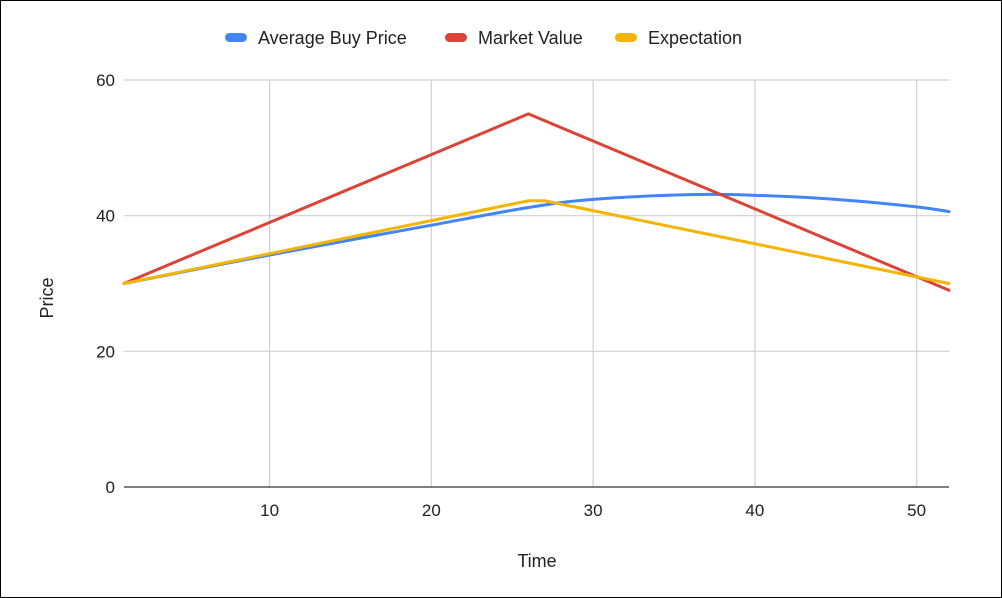 Image resolution: width=1002 pixels, height=598 pixels. I want to click on x-tick-label: 50, so click(916, 510).